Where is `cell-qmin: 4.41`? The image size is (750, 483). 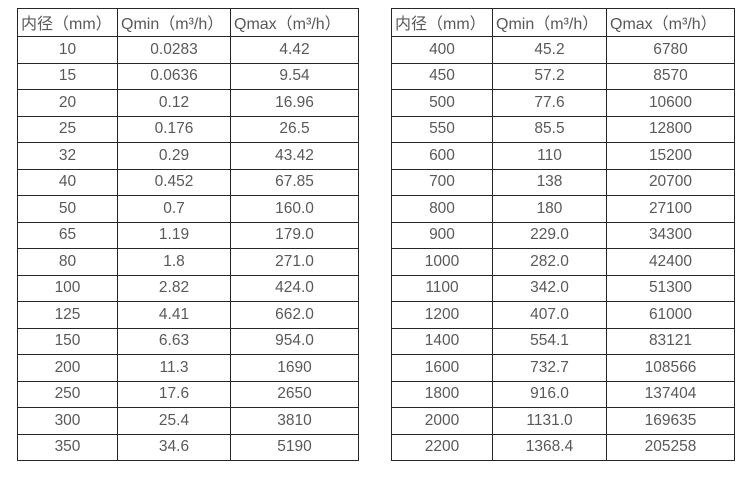 cell-qmin: 4.41 is located at coordinates (174, 315).